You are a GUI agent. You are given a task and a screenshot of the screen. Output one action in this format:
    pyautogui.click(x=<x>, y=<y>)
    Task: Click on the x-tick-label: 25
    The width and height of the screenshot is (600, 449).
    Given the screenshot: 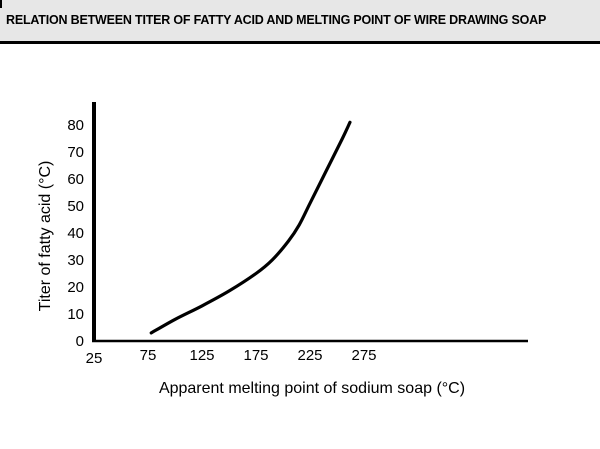 What is the action you would take?
    pyautogui.click(x=94, y=358)
    